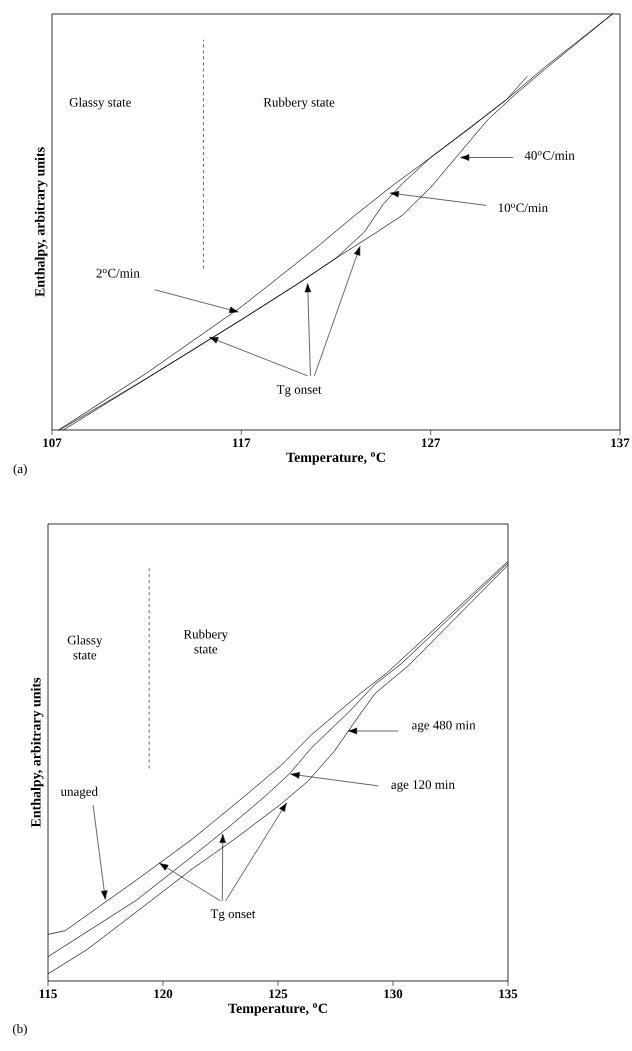 The image size is (632, 1051). Describe the element at coordinates (48, 994) in the screenshot. I see `x-tick-label: 115` at that location.